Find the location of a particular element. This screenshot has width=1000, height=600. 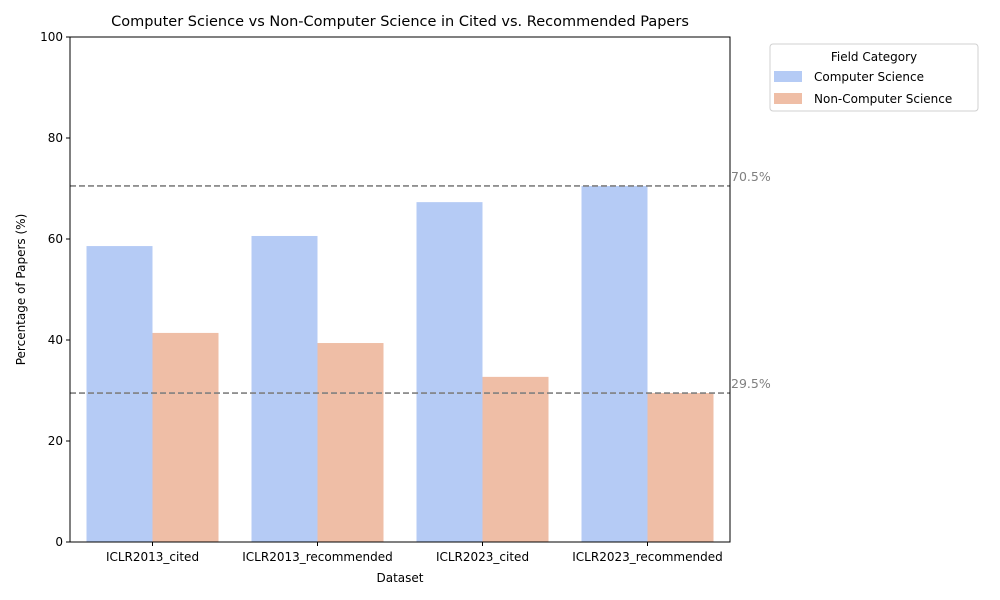

y-tick-label: 60 is located at coordinates (55, 239).